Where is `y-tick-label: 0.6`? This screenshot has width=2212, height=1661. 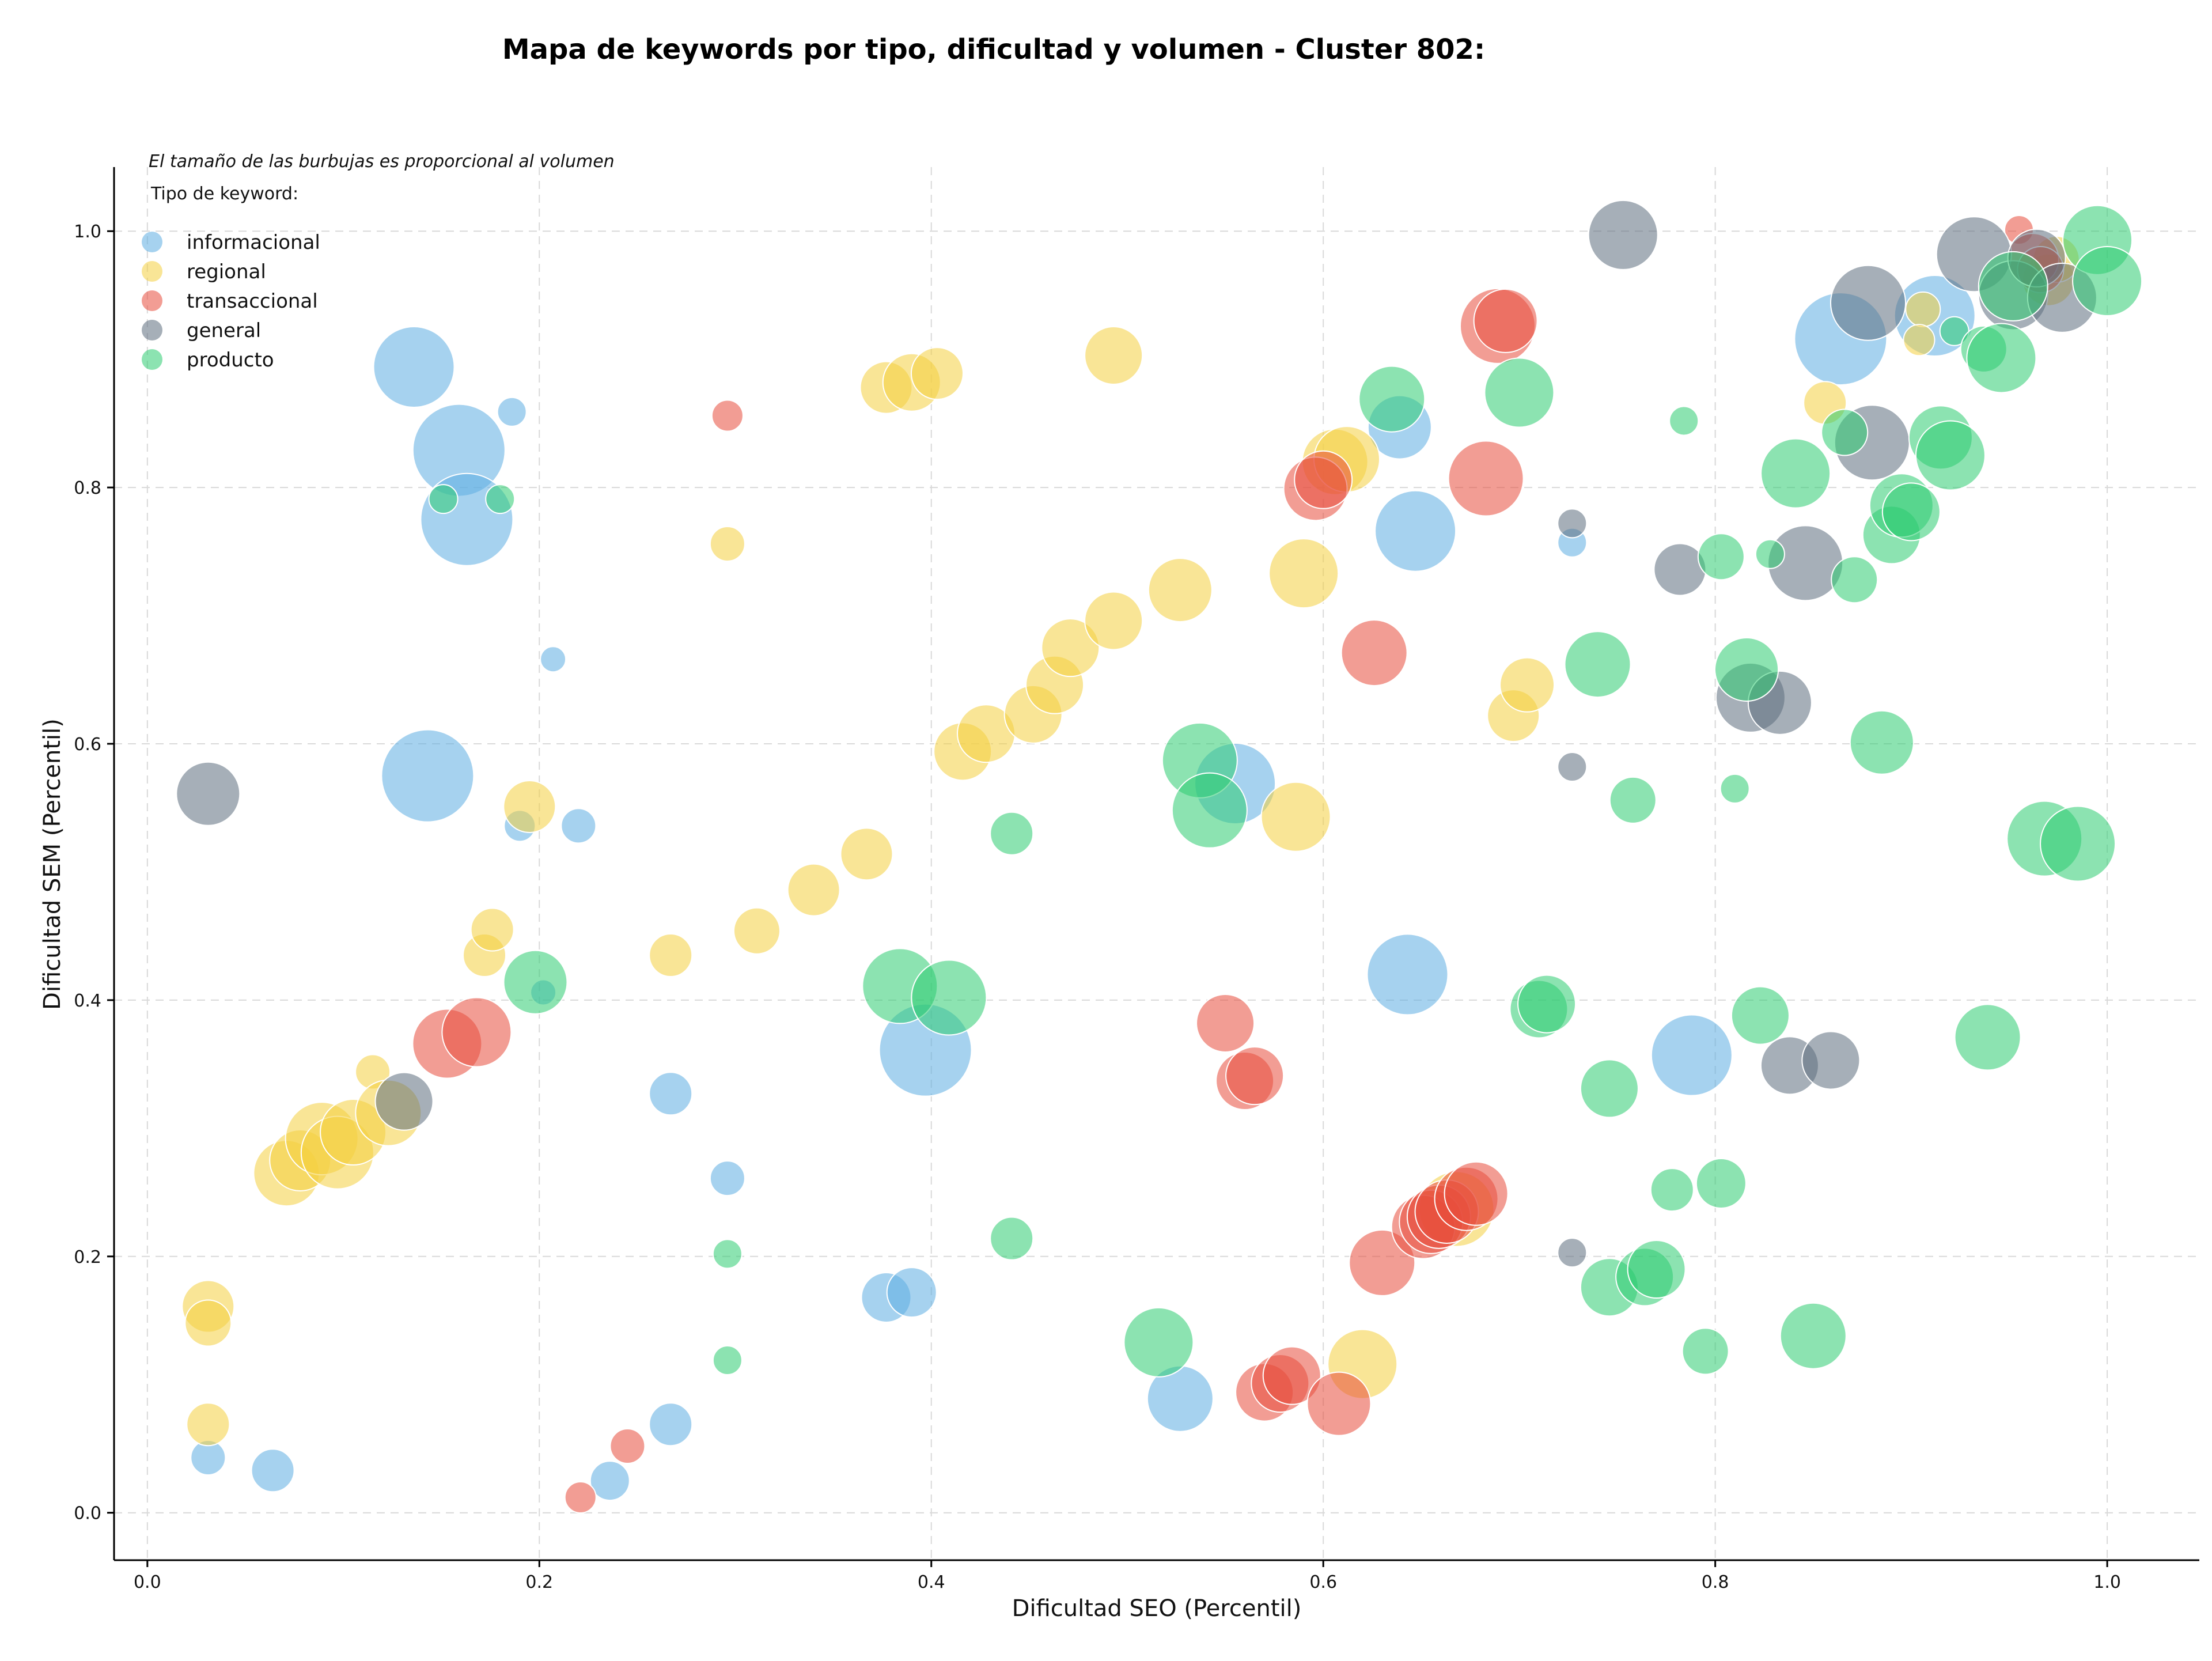 y-tick-label: 0.6 is located at coordinates (87, 745).